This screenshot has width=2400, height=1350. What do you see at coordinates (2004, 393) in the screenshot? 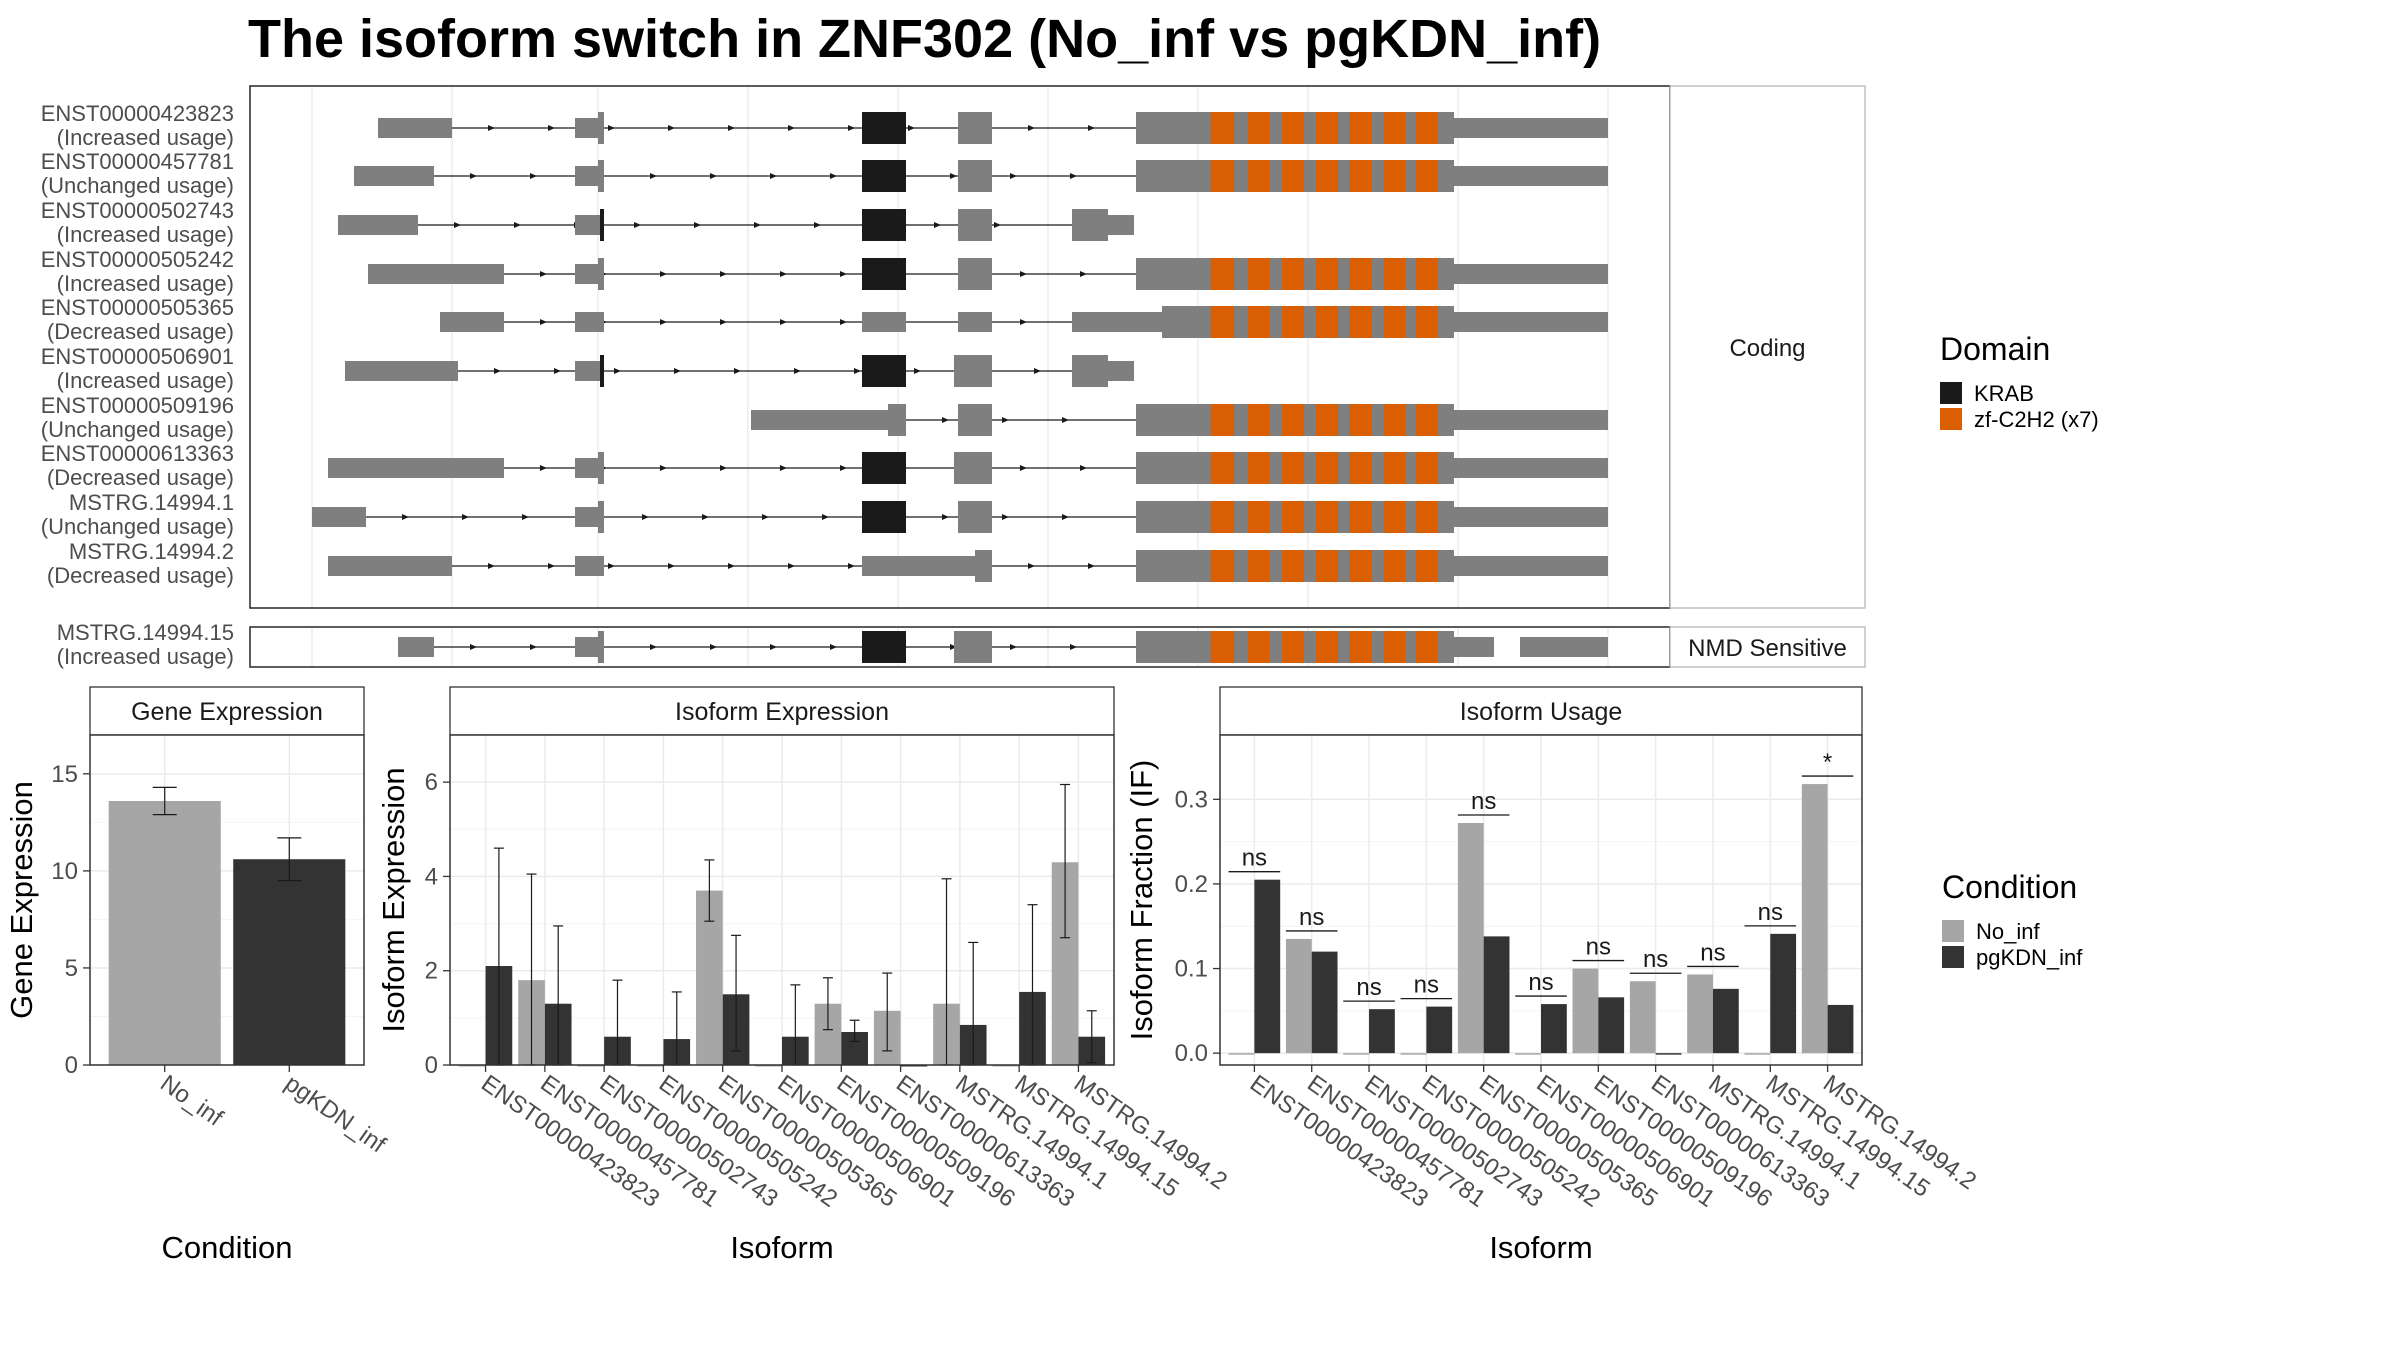
I see `domain-legend-label: KRAB` at bounding box center [2004, 393].